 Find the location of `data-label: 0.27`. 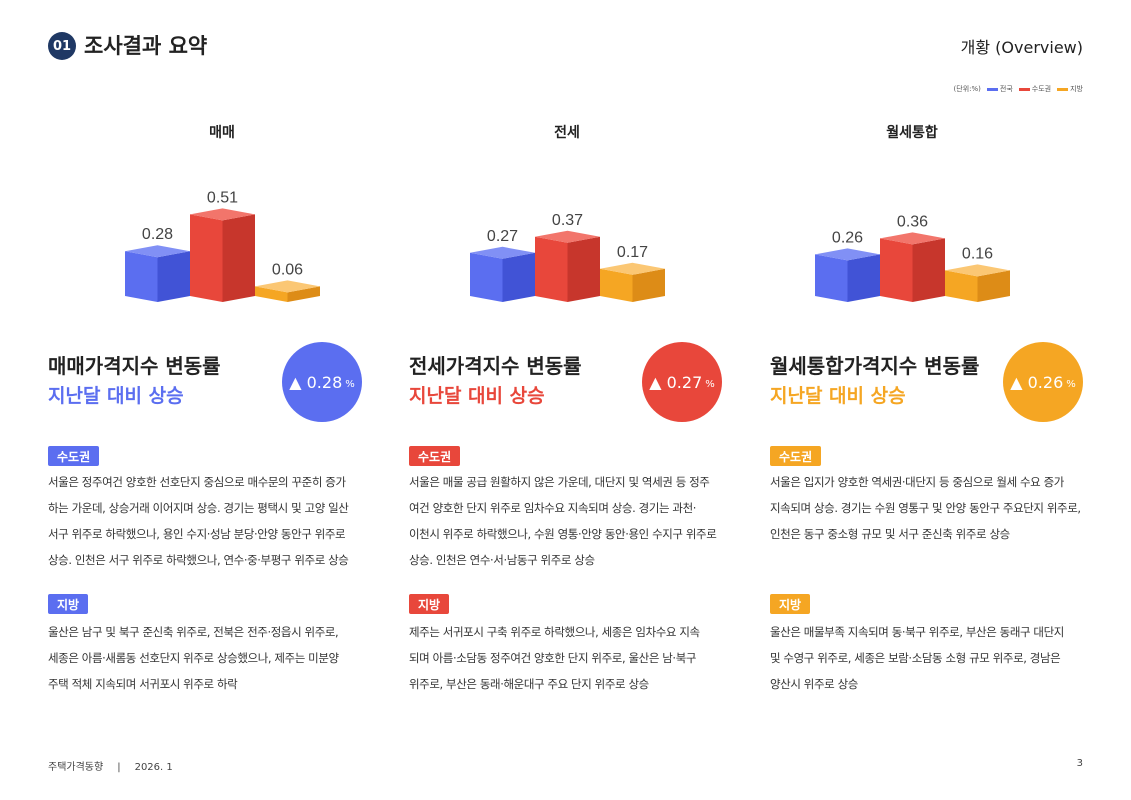

data-label: 0.27 is located at coordinates (502, 236).